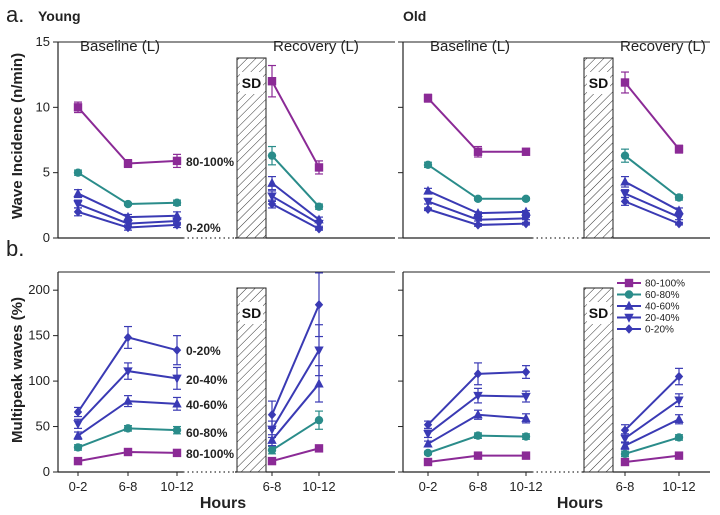 This screenshot has height=515, width=720. What do you see at coordinates (59, 16) in the screenshot?
I see `young-title: Young` at bounding box center [59, 16].